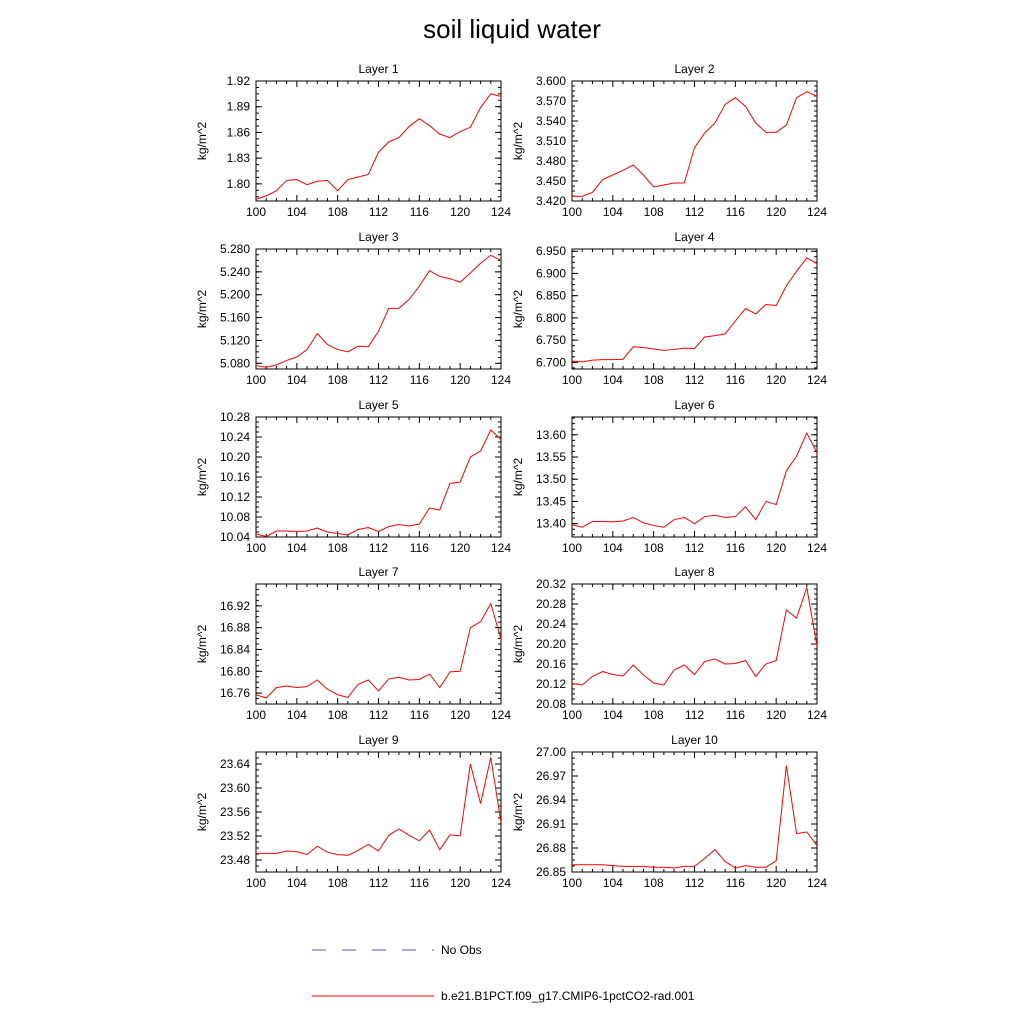 The width and height of the screenshot is (1024, 1024). Describe the element at coordinates (235, 693) in the screenshot. I see `y-tick-label: 16.76` at that location.